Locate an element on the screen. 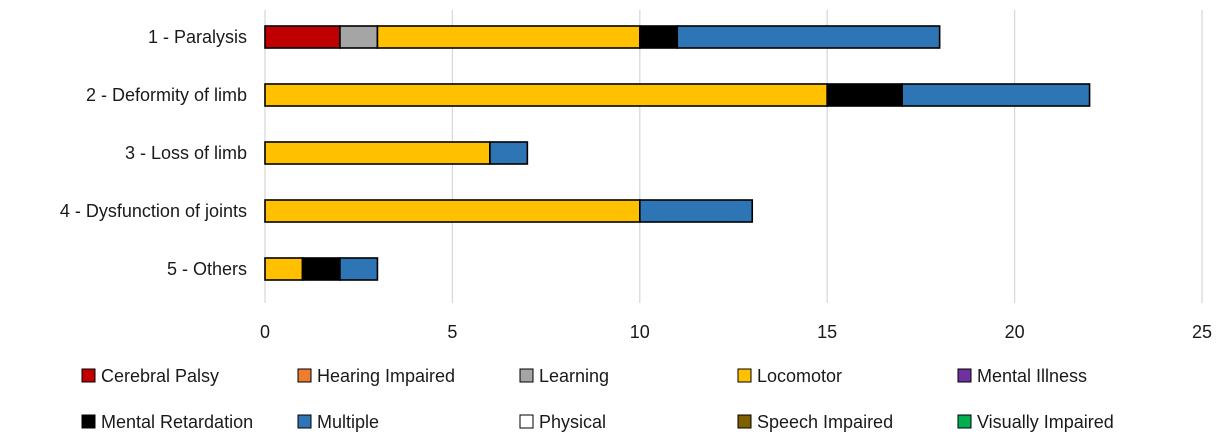 The image size is (1225, 443). legend-item: Physical is located at coordinates (562, 422).